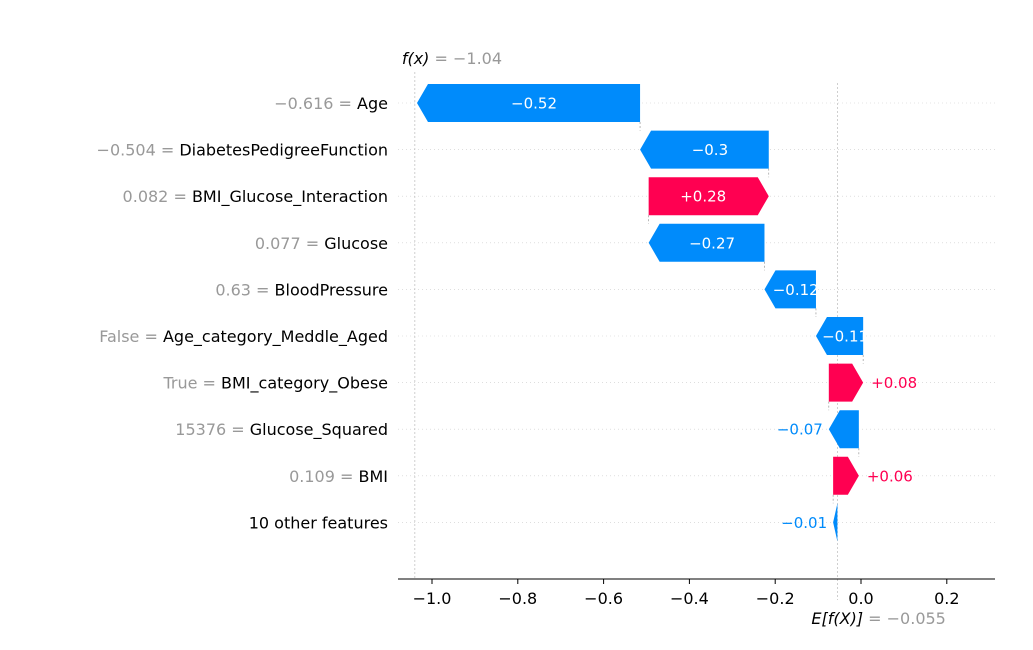 This screenshot has width=1033, height=650. I want to click on feature-name: BMI, so click(374, 476).